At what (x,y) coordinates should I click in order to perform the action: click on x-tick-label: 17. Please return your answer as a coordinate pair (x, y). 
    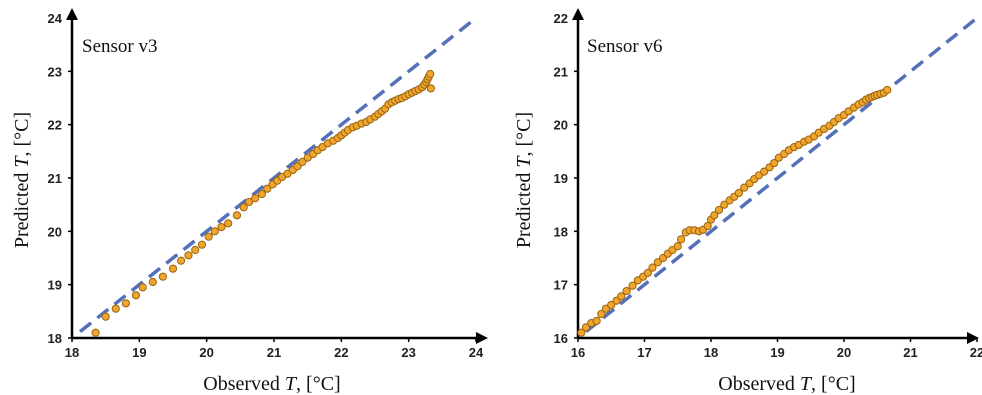
    Looking at the image, I should click on (644, 352).